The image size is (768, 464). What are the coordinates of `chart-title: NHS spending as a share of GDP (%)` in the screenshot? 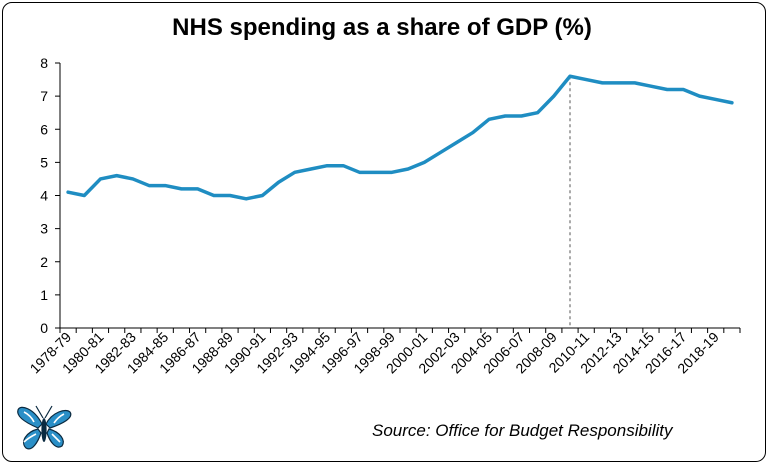 It's located at (382, 27).